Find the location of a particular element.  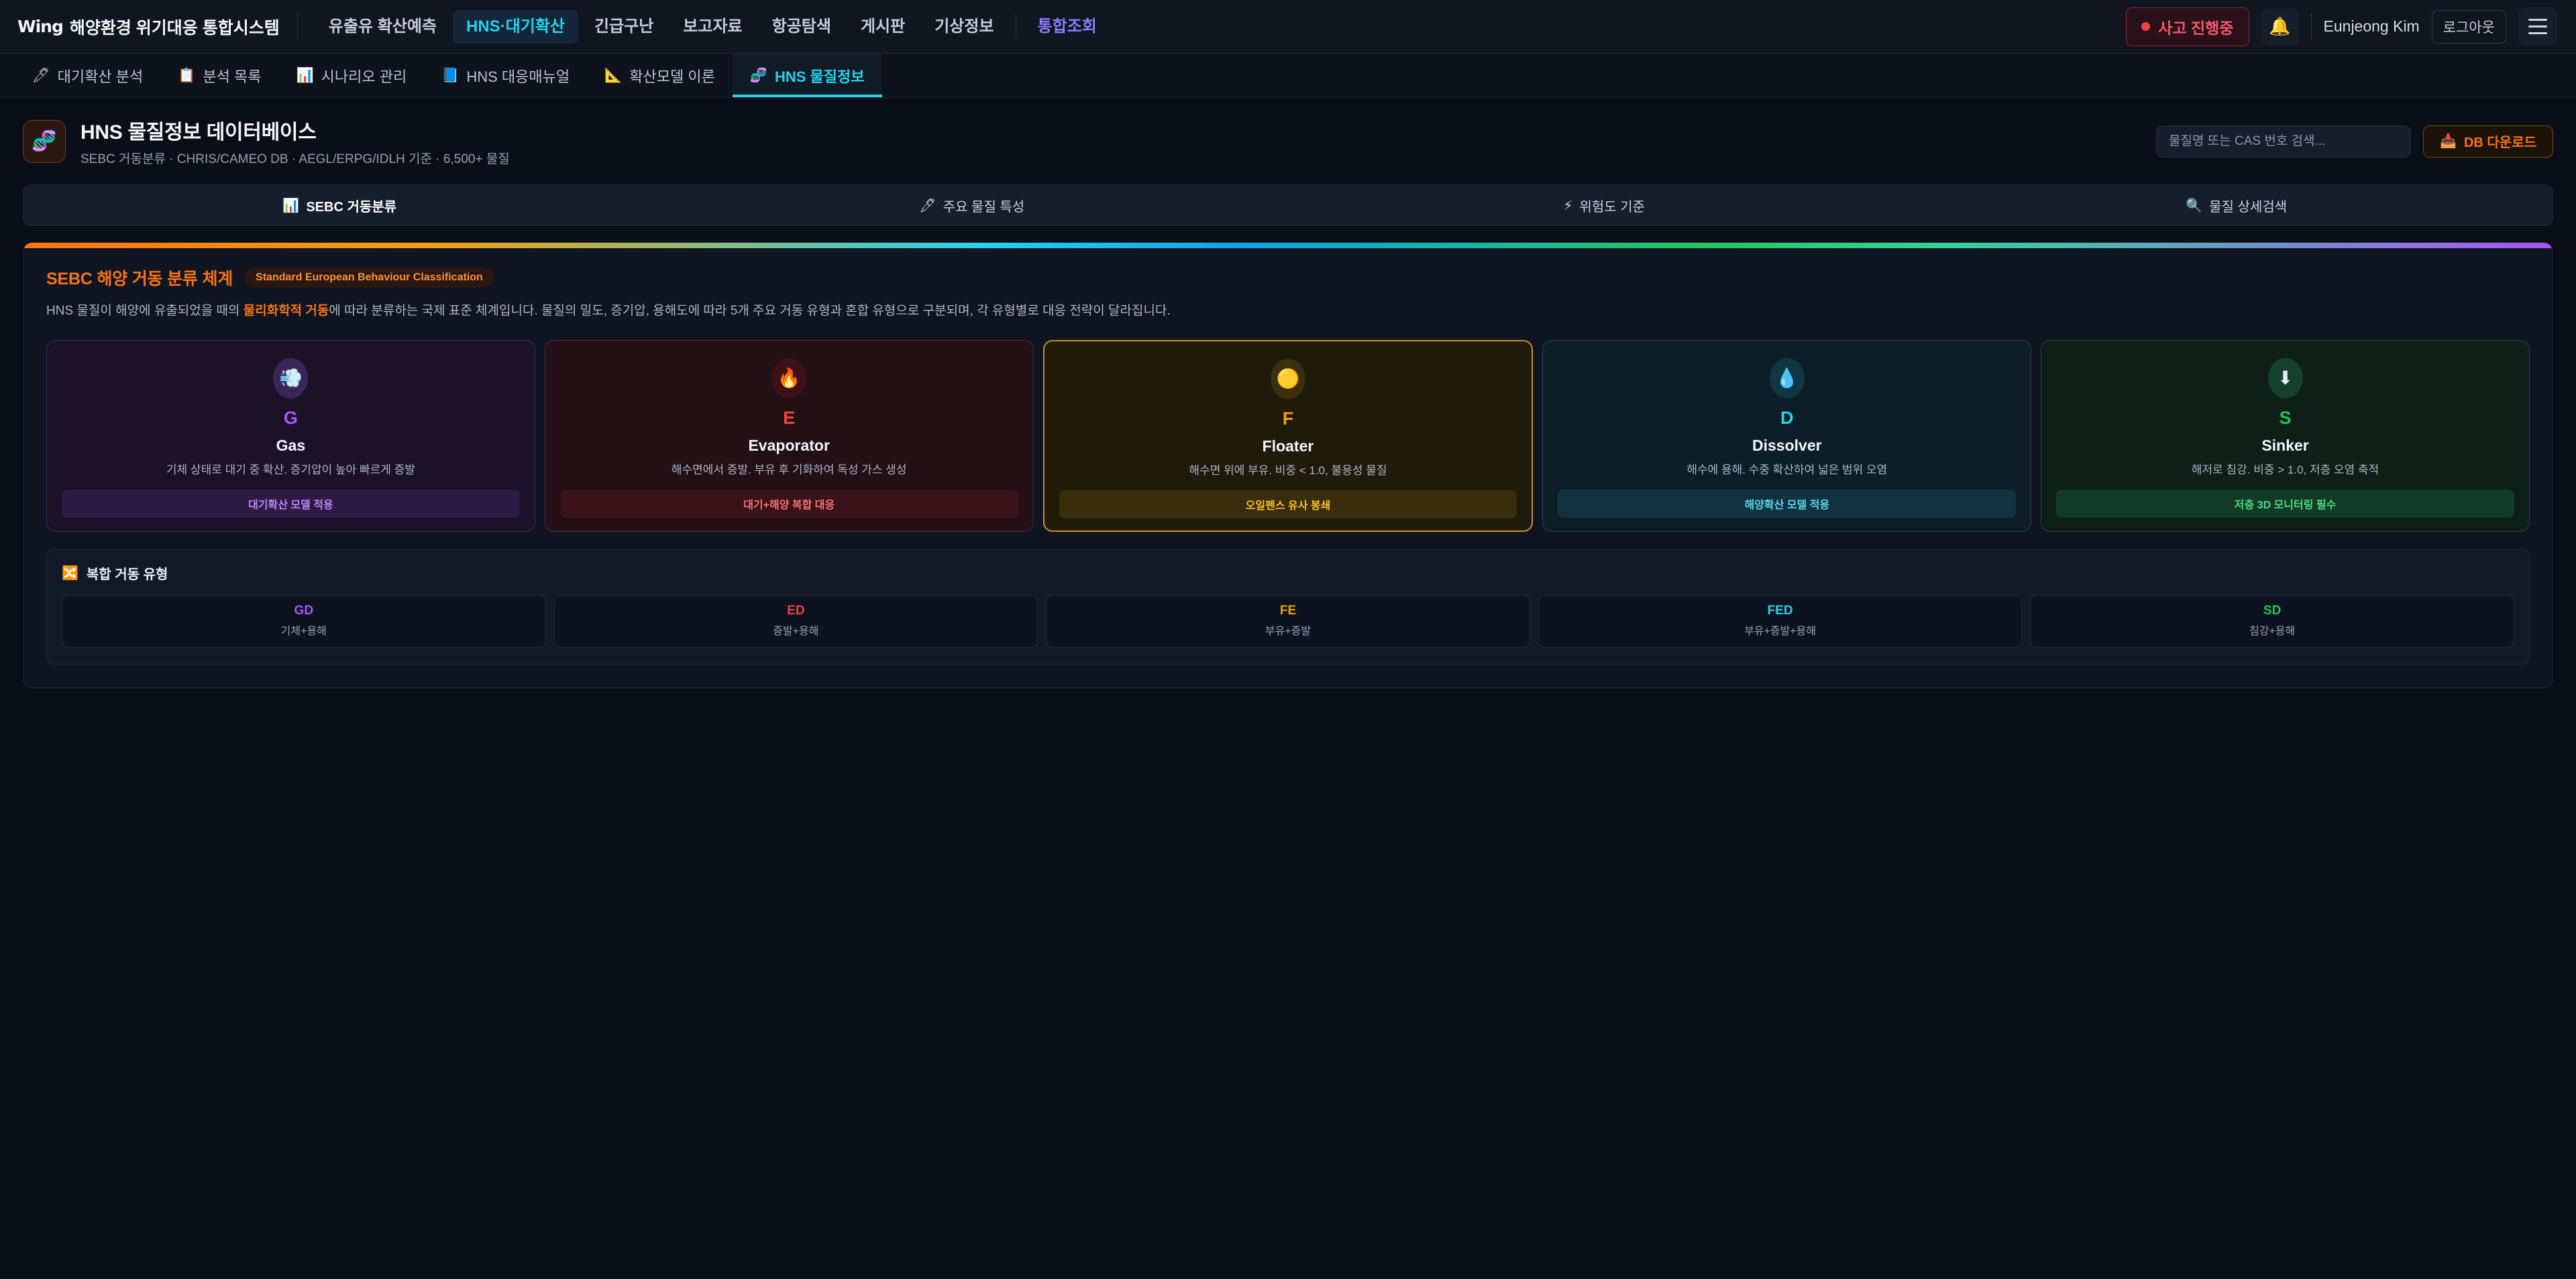

incident-status-label: 사고 진행중 is located at coordinates (2196, 28).